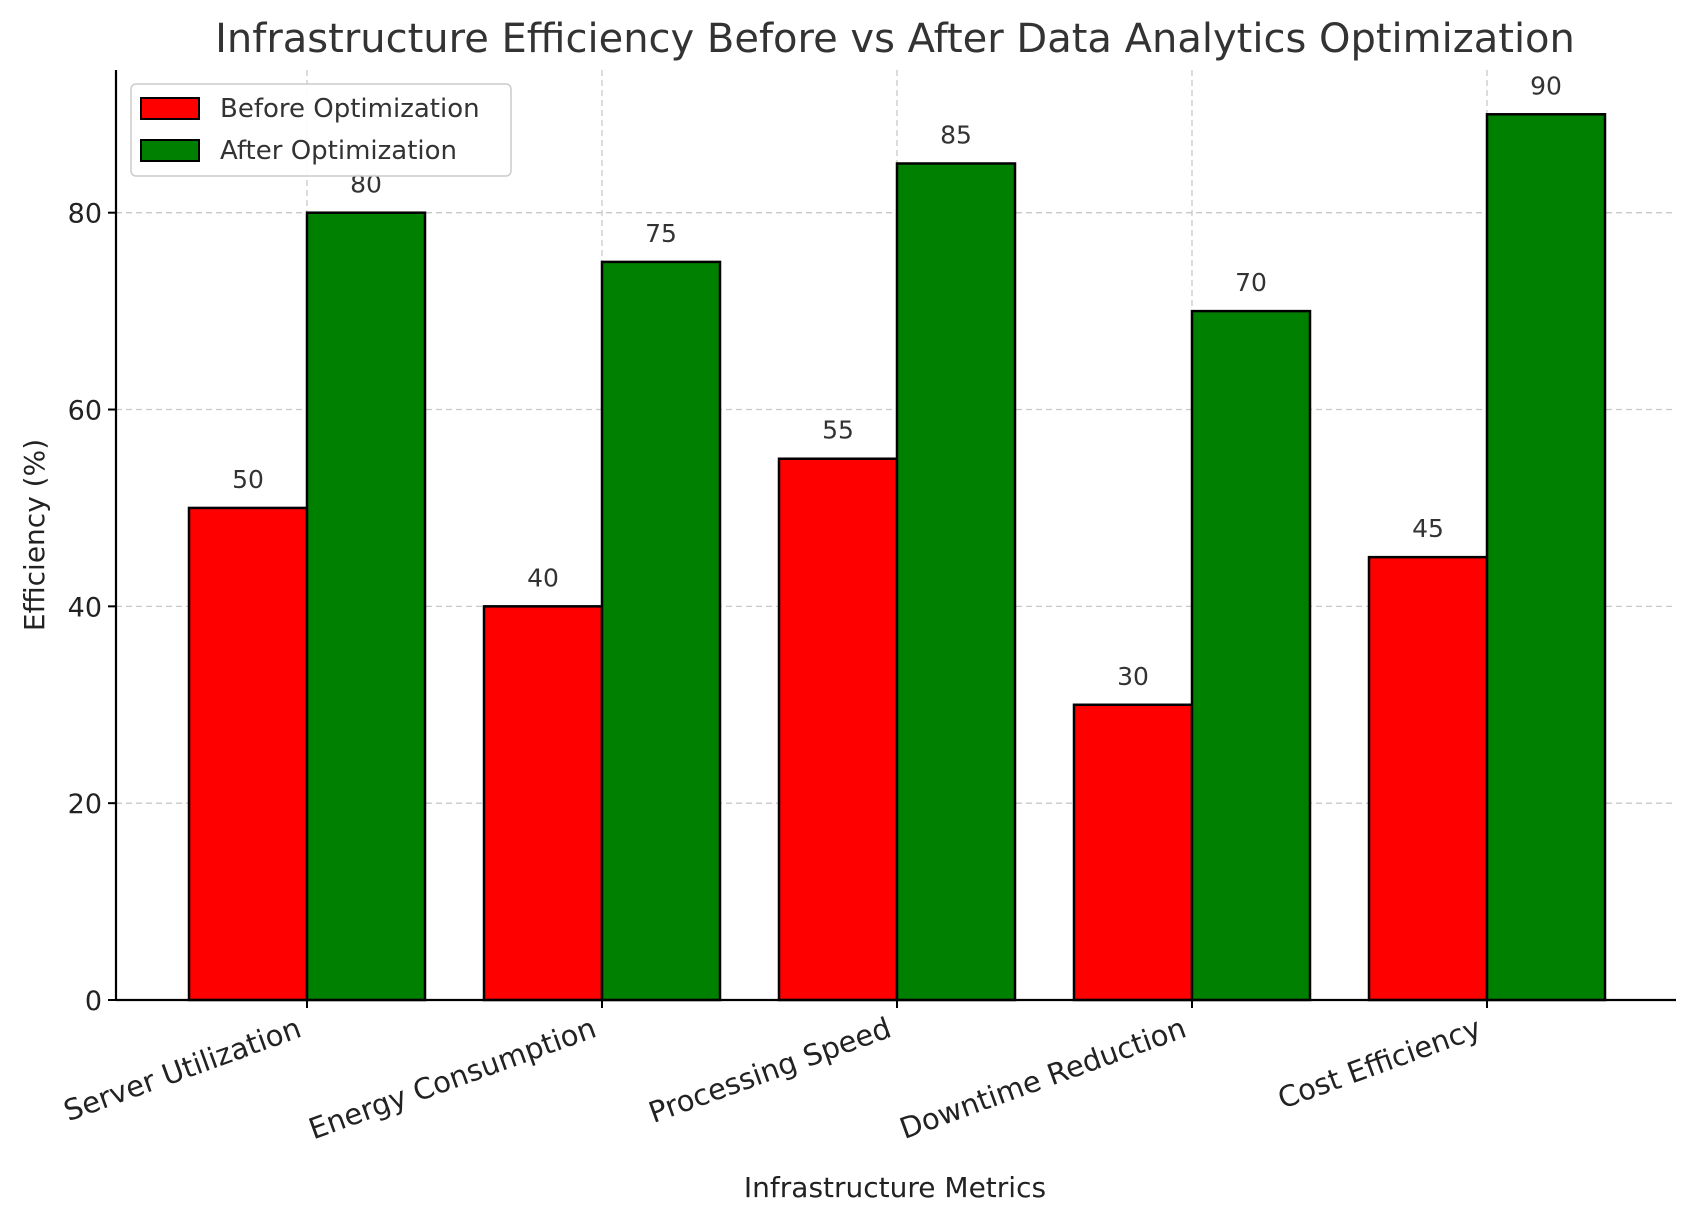 The image size is (1686, 1218). Describe the element at coordinates (1251, 282) in the screenshot. I see `bar-value-label: 70` at that location.